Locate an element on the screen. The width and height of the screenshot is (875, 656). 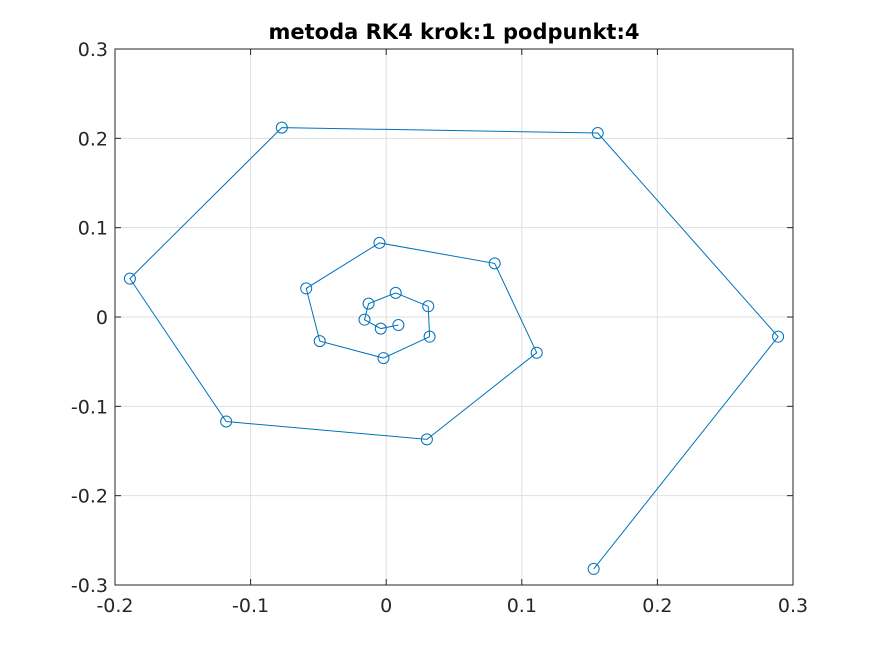
x-tick-label: 0 is located at coordinates (386, 606).